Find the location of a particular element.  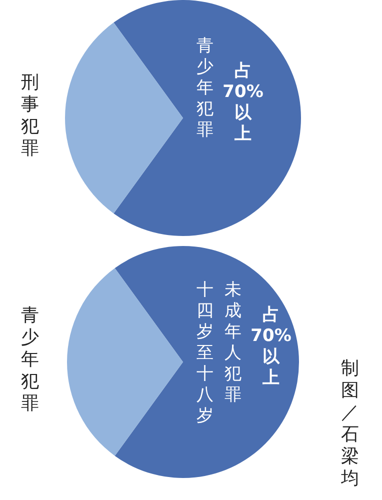

slice-label: 未成年人犯罪 is located at coordinates (233, 342).